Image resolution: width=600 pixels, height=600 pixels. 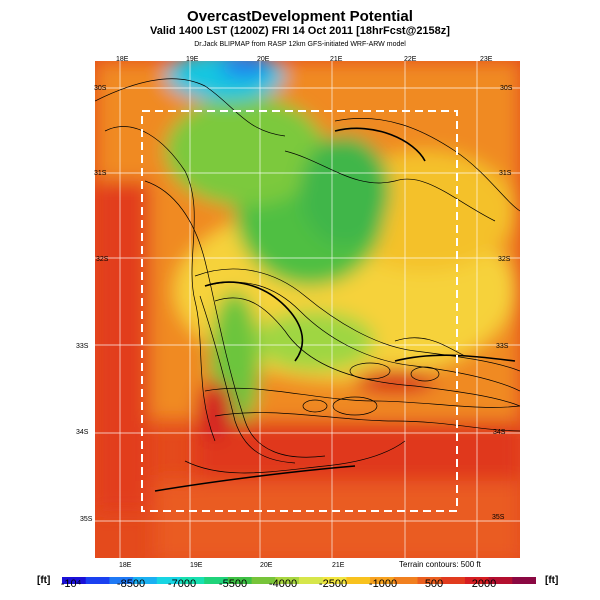 What do you see at coordinates (502, 346) in the screenshot?
I see `lat-label-right-33s: 33S` at bounding box center [502, 346].